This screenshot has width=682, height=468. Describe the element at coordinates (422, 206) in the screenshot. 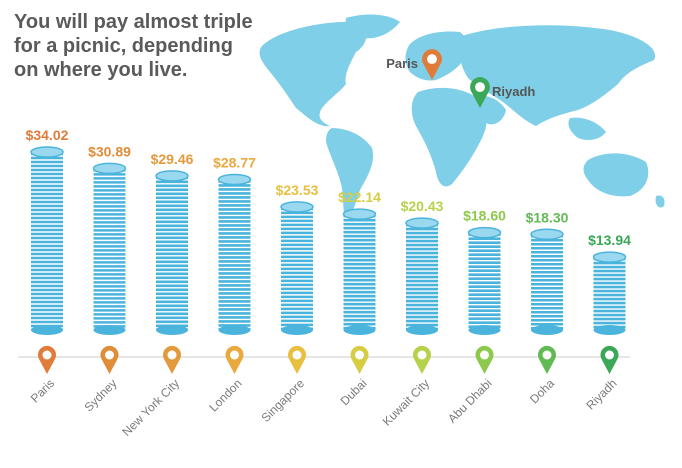

I see `value-label: $20.43` at that location.